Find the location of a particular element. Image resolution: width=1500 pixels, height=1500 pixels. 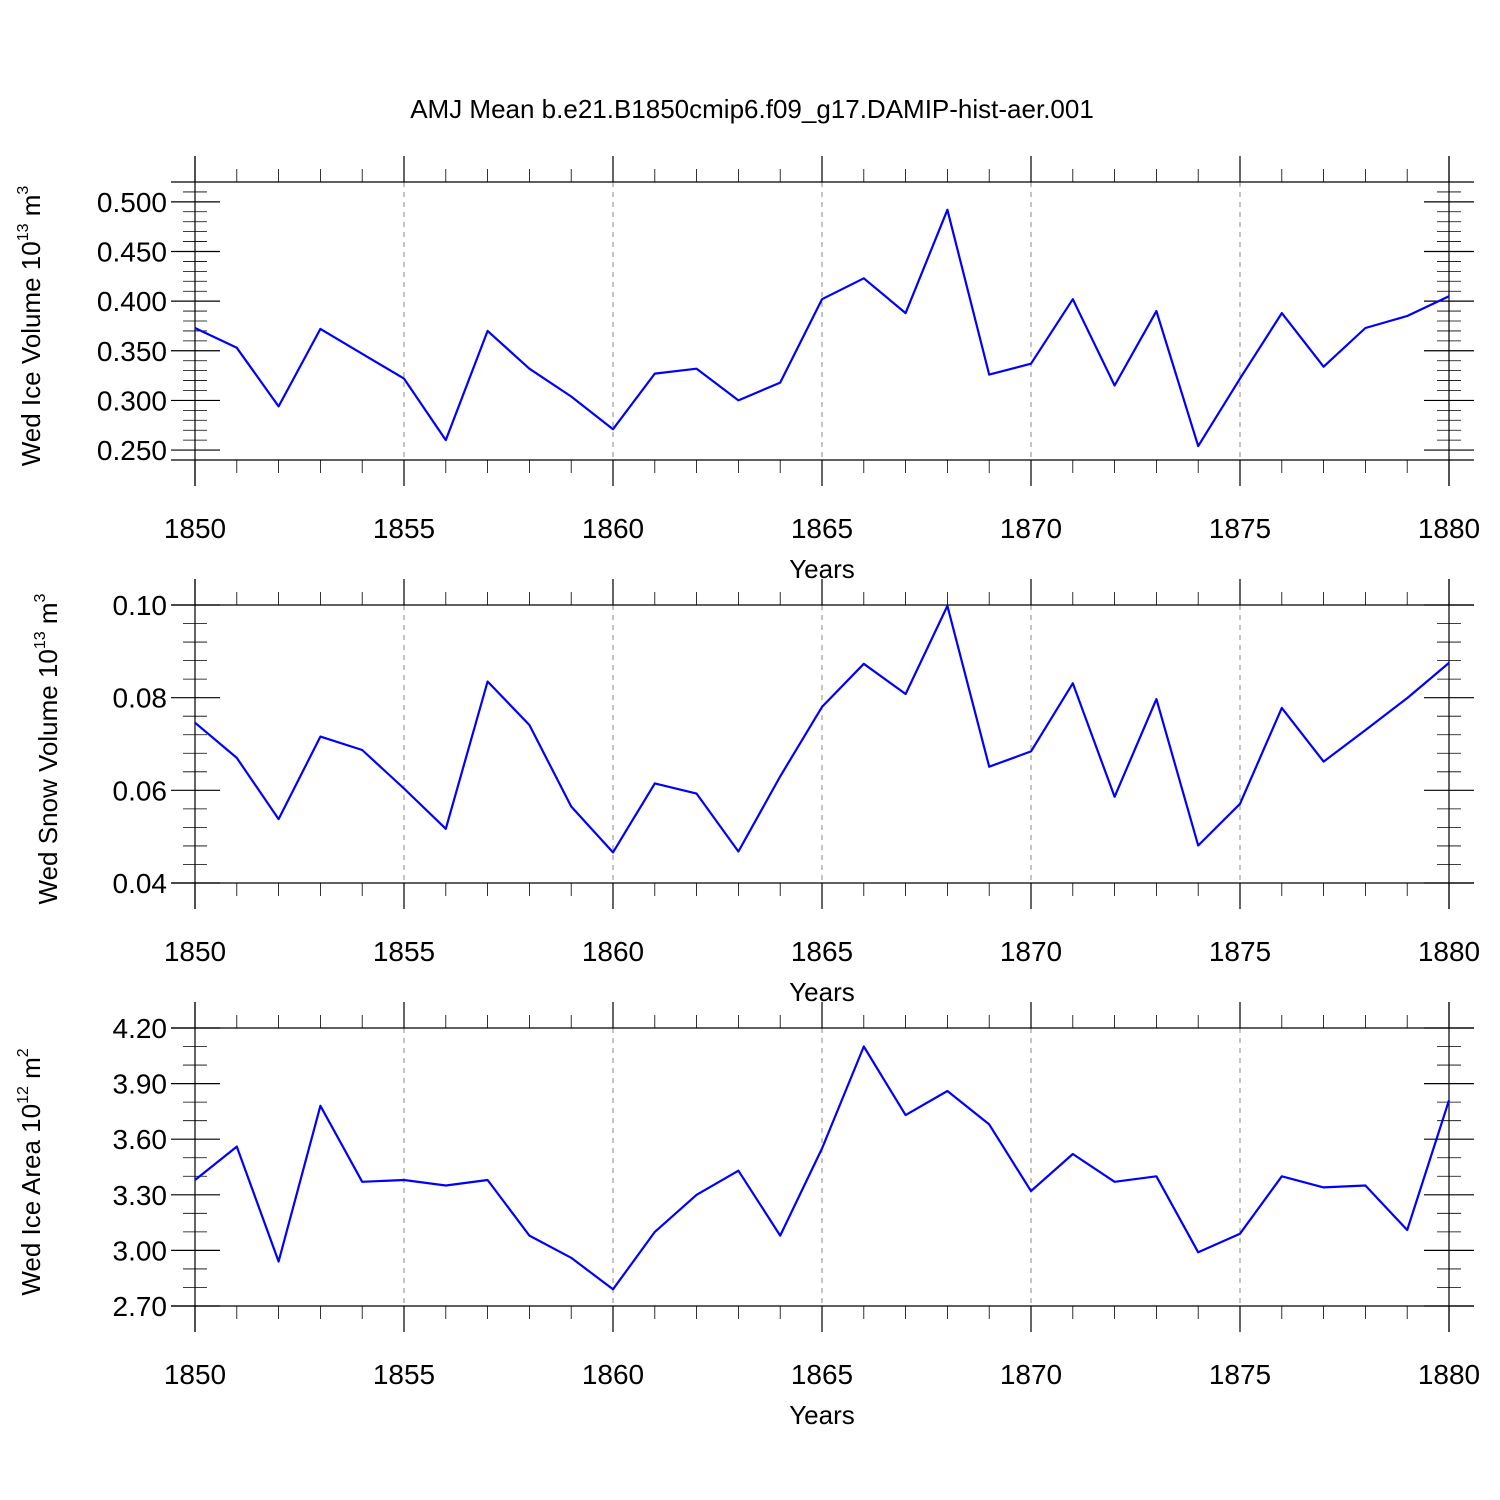

y-tick-label: 3.00 is located at coordinates (140, 1250).